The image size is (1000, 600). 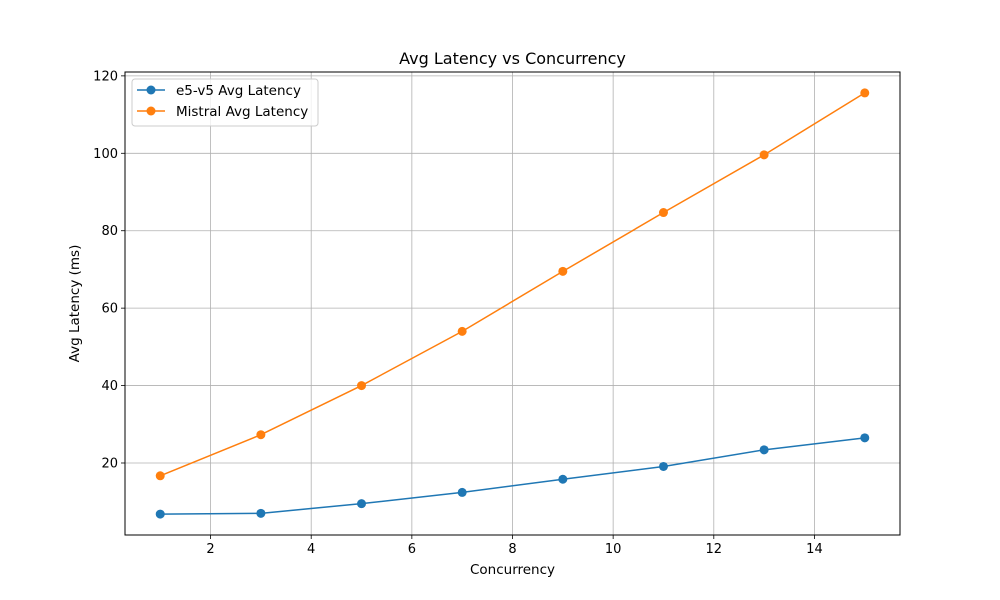 I want to click on legend-label-e5: e5-v5 Avg Latency, so click(x=238, y=91).